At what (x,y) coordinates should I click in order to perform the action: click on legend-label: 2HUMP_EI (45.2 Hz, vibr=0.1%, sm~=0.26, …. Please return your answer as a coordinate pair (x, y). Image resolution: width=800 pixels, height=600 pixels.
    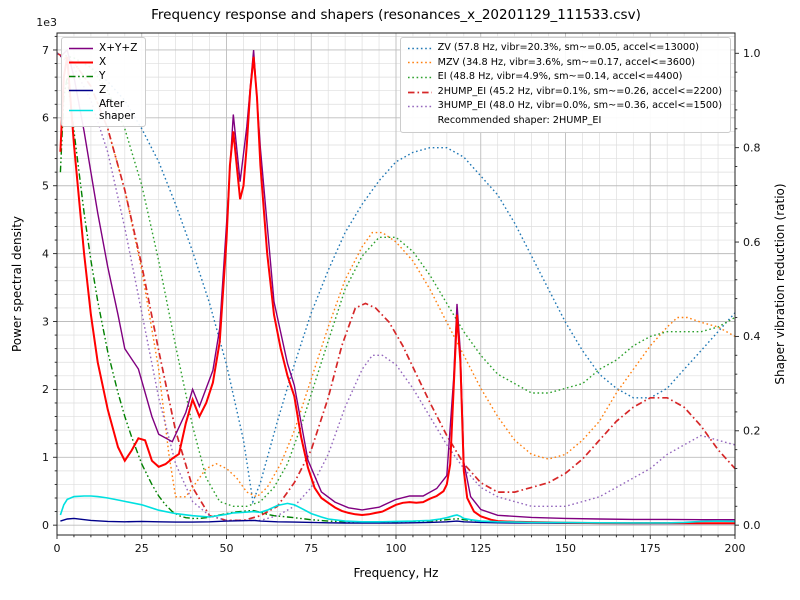
    Looking at the image, I should click on (579, 91).